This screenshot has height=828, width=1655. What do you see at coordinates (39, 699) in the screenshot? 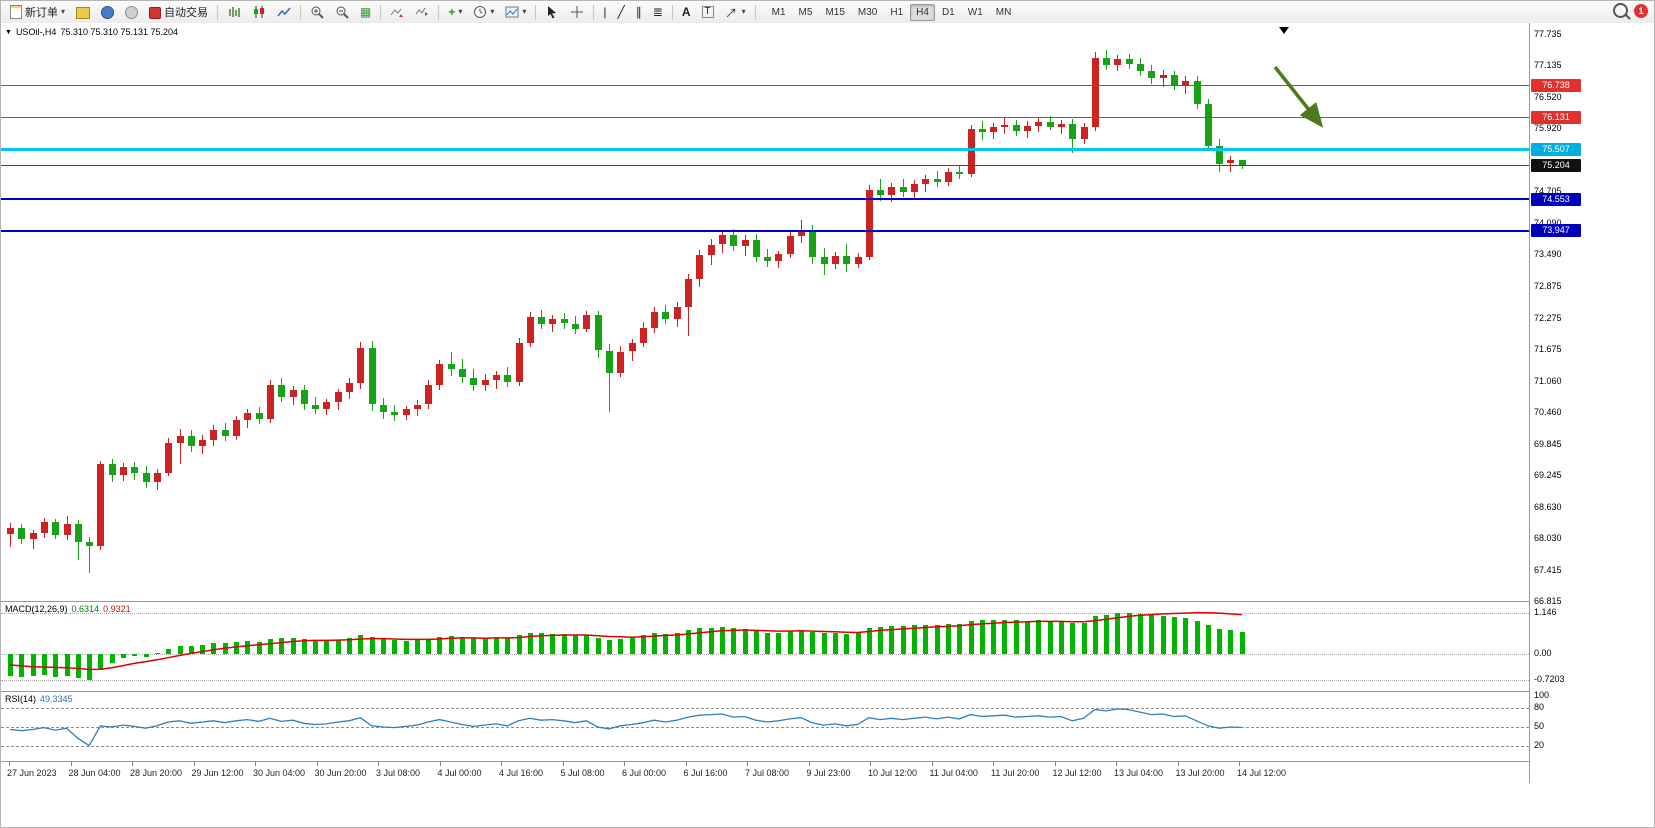
I see `rsi-label: RSI(14) 49.3345` at bounding box center [39, 699].